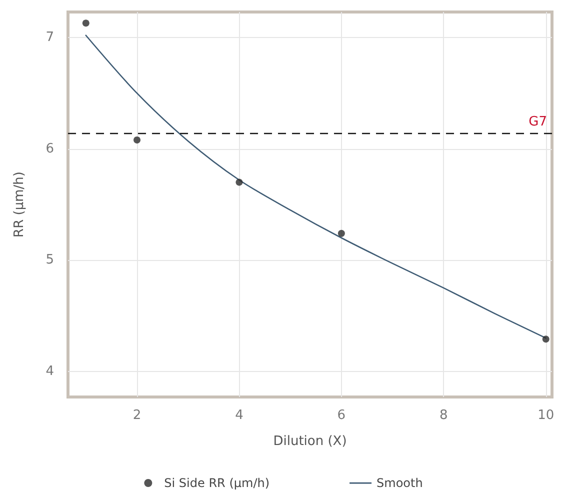 The height and width of the screenshot is (502, 567). I want to click on y-tick-label: 5, so click(50, 260).